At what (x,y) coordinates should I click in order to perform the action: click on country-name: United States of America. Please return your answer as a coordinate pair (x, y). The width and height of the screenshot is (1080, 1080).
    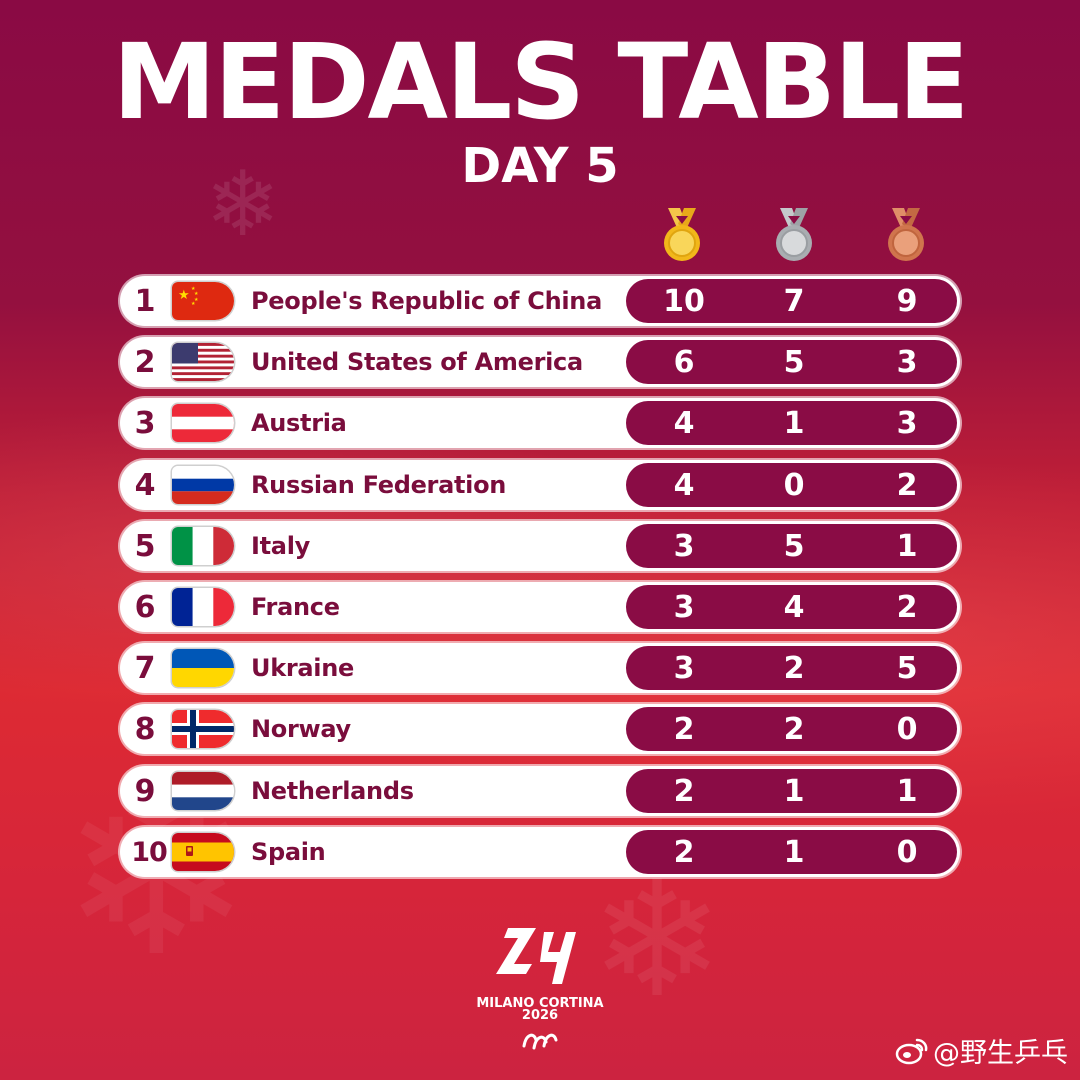
    Looking at the image, I should click on (417, 362).